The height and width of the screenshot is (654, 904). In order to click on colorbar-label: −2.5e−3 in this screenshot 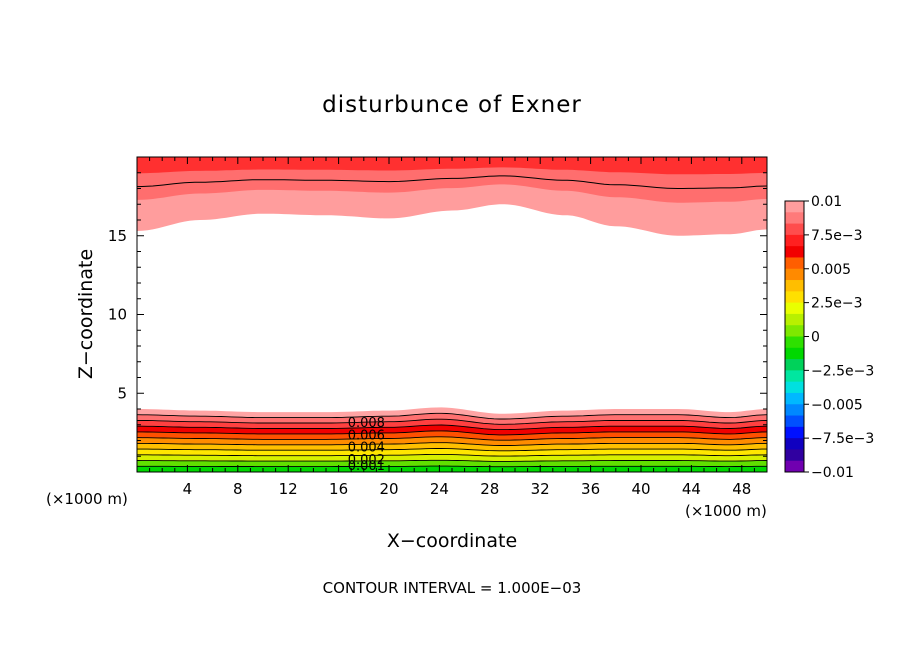, I will do `click(842, 371)`.